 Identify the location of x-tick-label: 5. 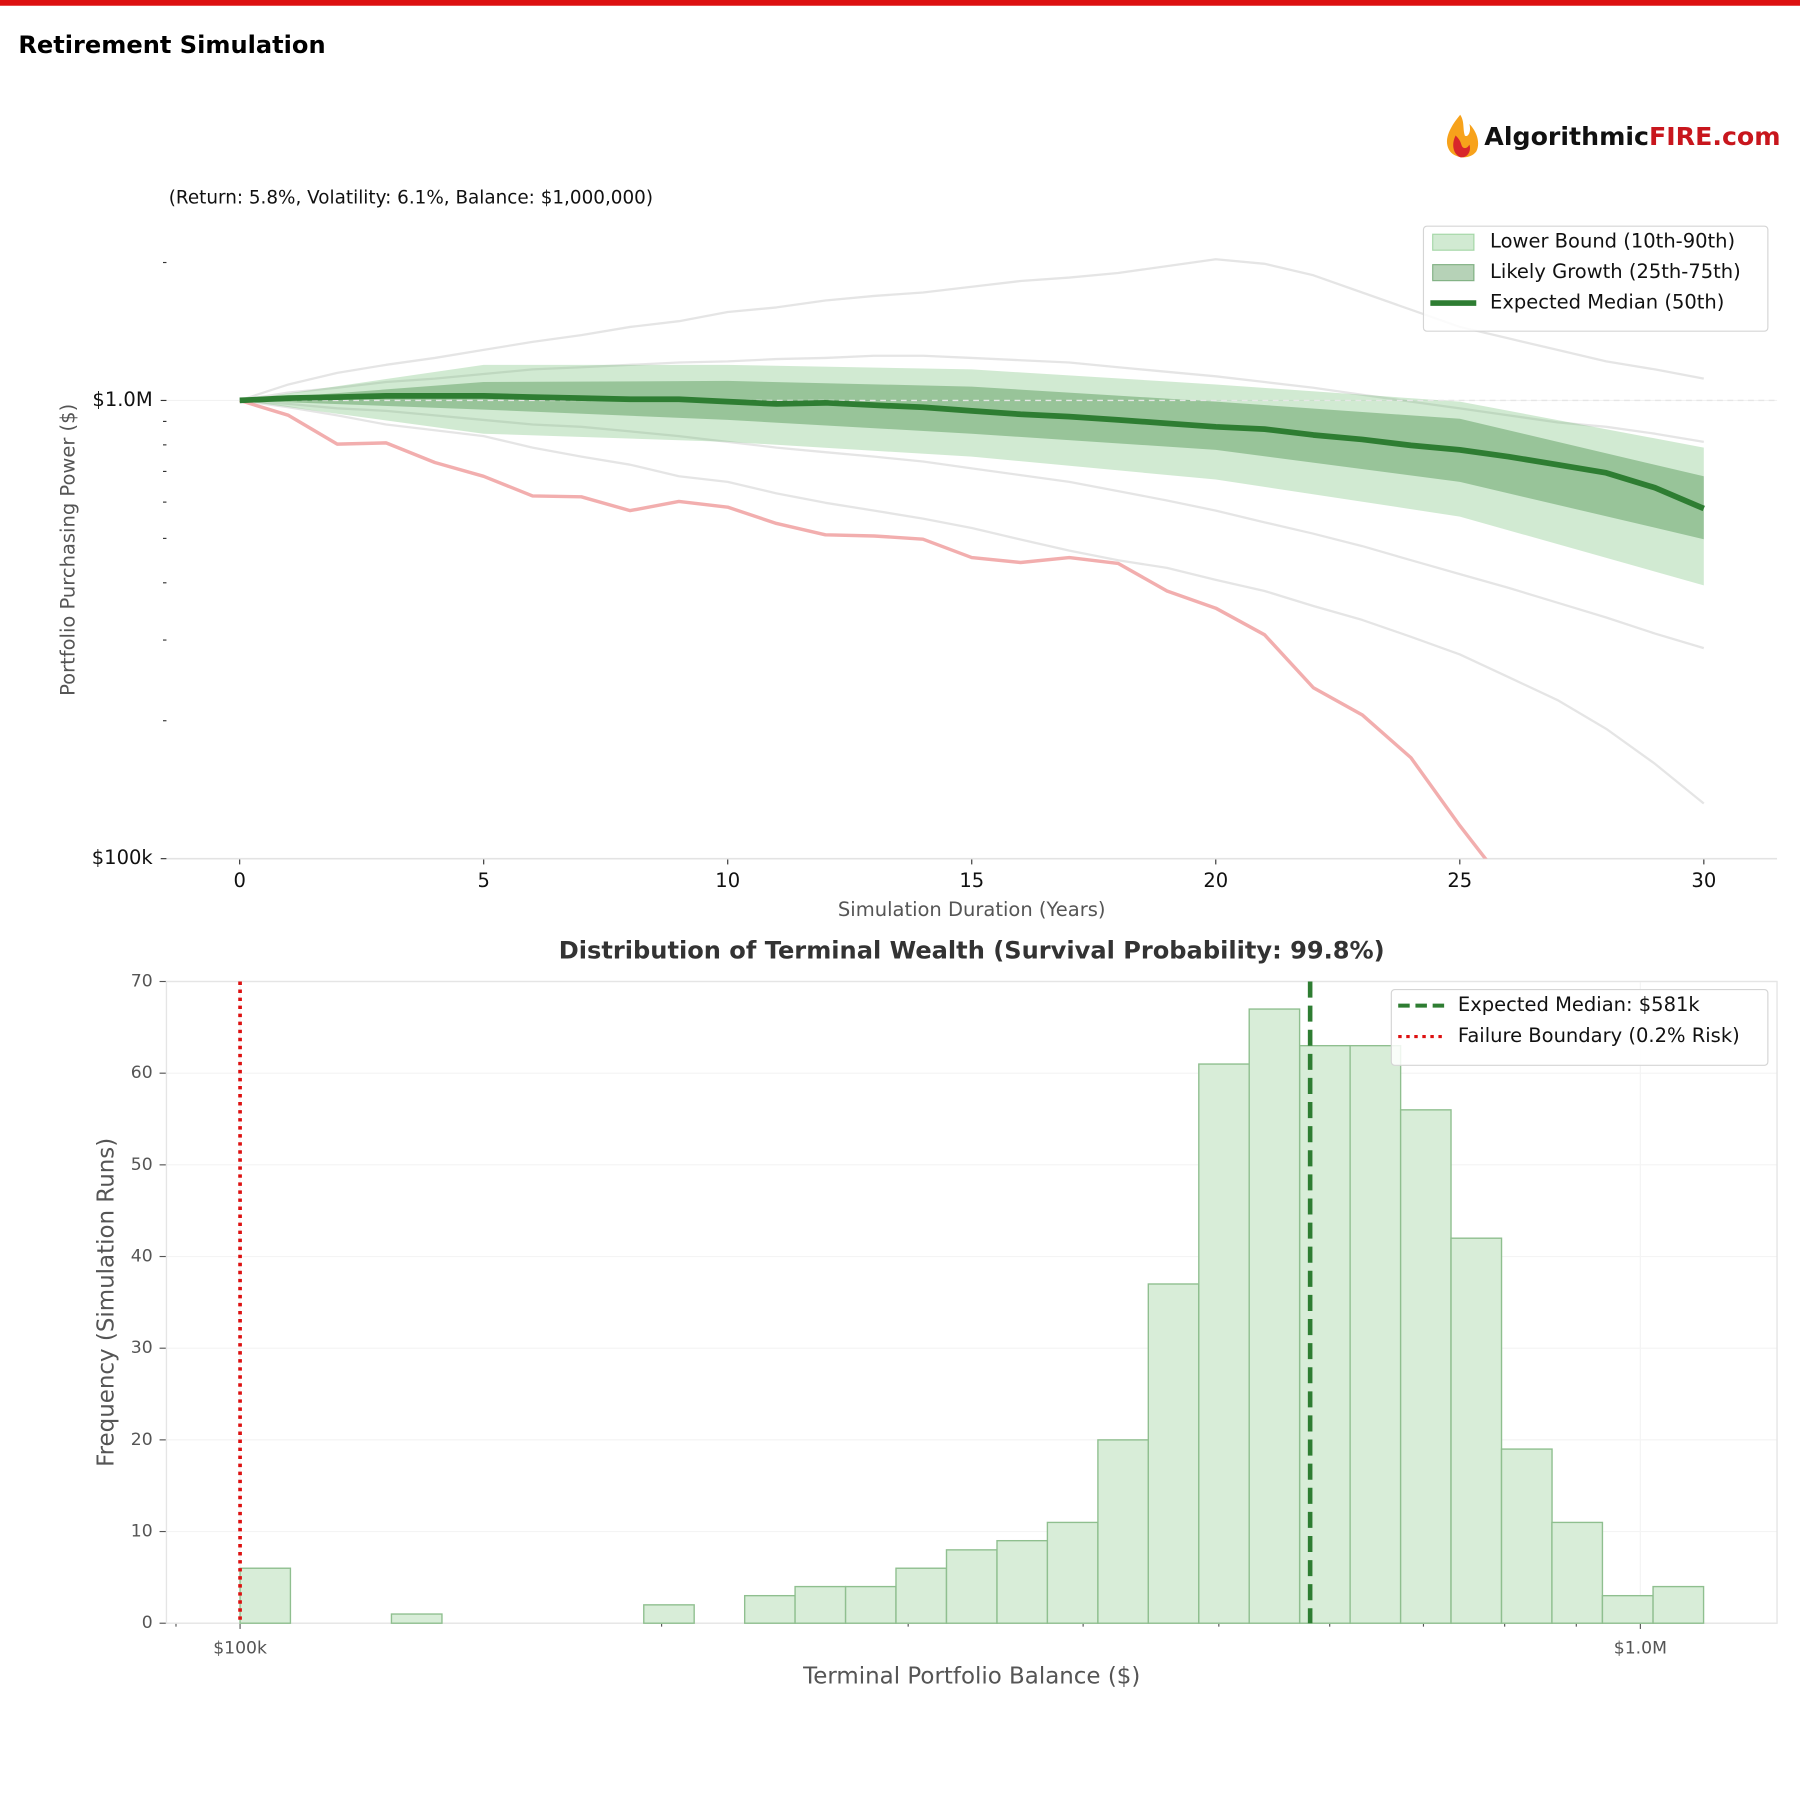
(483, 880).